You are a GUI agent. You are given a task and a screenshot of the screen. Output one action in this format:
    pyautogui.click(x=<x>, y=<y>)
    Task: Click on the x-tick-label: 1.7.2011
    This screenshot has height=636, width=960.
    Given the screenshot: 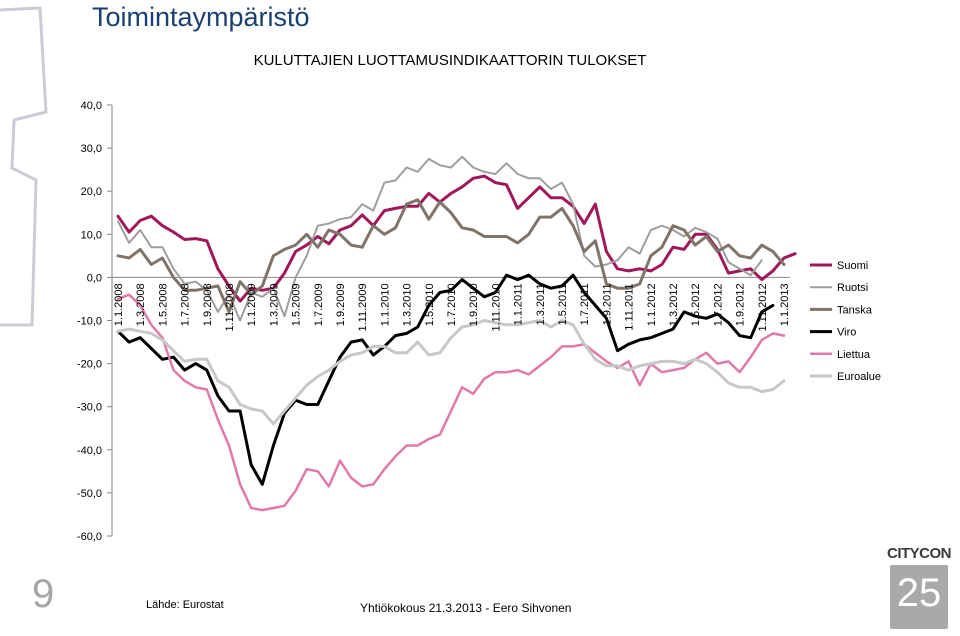 What is the action you would take?
    pyautogui.click(x=585, y=304)
    